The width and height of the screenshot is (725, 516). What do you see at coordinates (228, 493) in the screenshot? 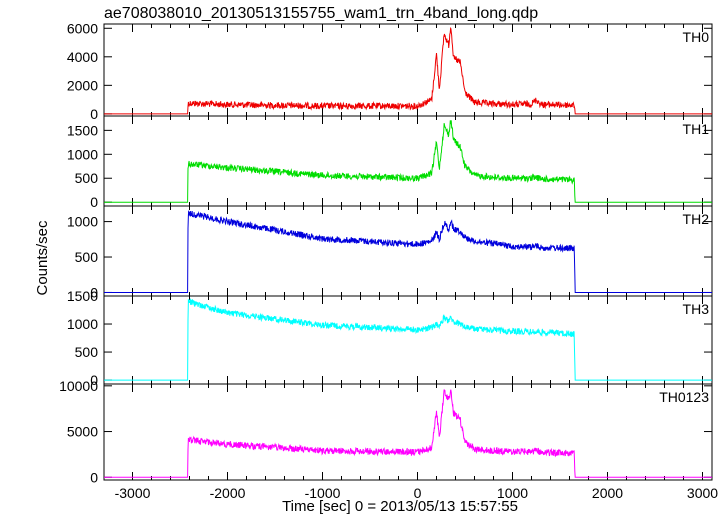
I see `x-tick-label: -2000` at bounding box center [228, 493].